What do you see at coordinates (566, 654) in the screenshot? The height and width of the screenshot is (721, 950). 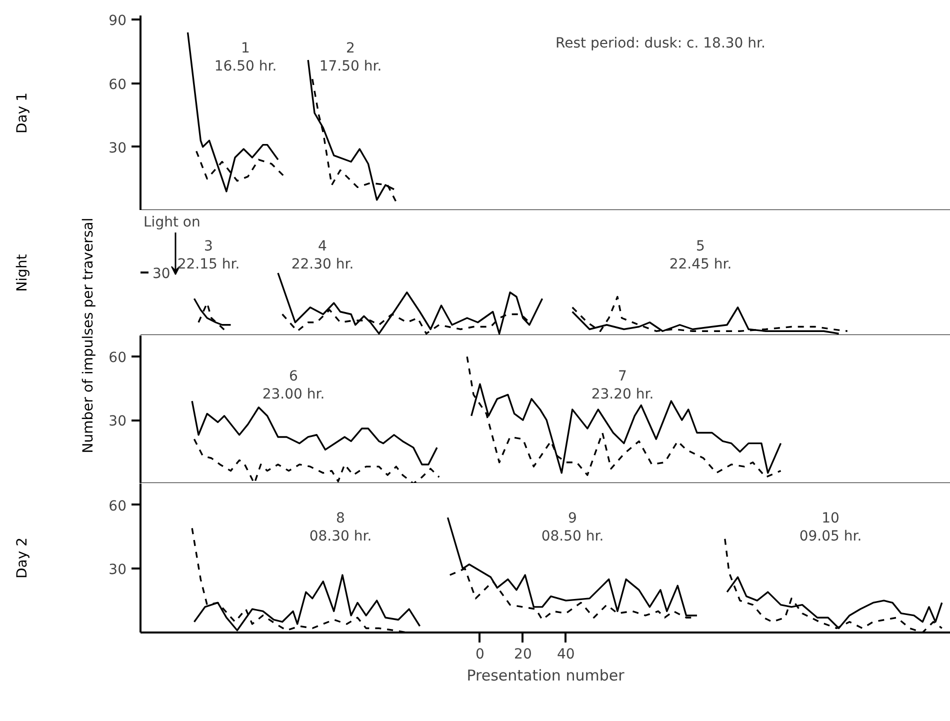 I see `x-tick-label: 40` at bounding box center [566, 654].